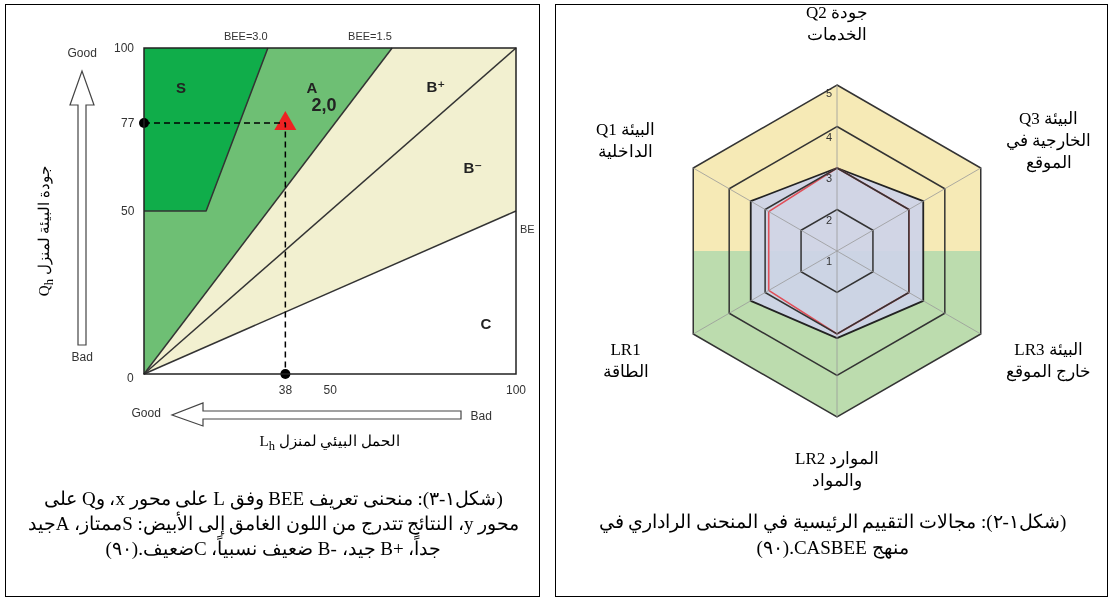 The height and width of the screenshot is (601, 1113). What do you see at coordinates (473, 168) in the screenshot?
I see `annotation: B⁻` at bounding box center [473, 168].